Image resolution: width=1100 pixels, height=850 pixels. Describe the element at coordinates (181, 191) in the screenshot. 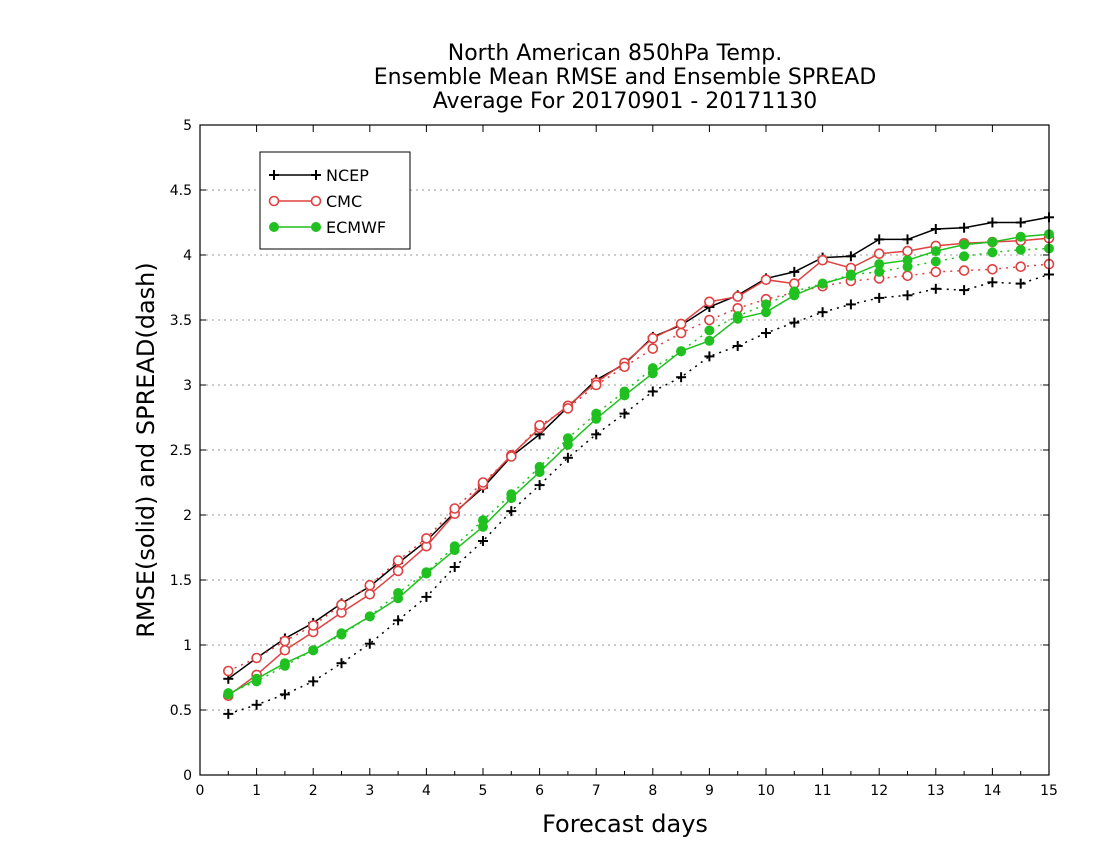

I see `y-tick-label: 4.5` at that location.